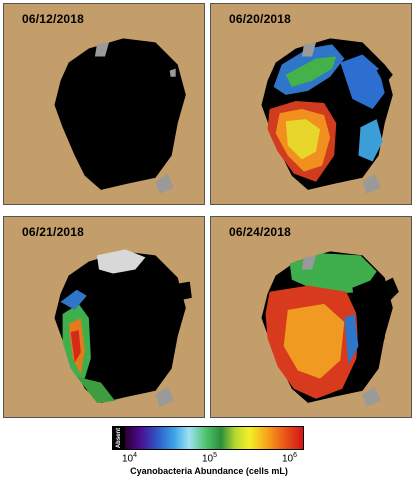 The width and height of the screenshot is (413, 482). I want to click on legend-title: Cyanobacteria Abundance (cells mL), so click(209, 471).